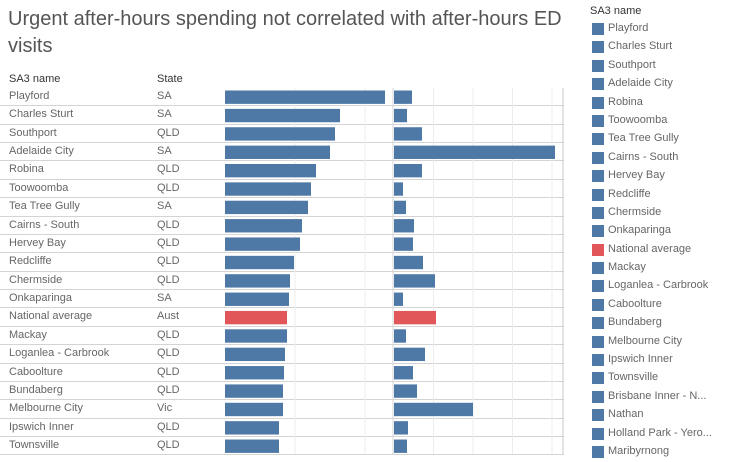 This screenshot has width=736, height=462. I want to click on table-row: Charles Sturt SA, so click(282, 115).